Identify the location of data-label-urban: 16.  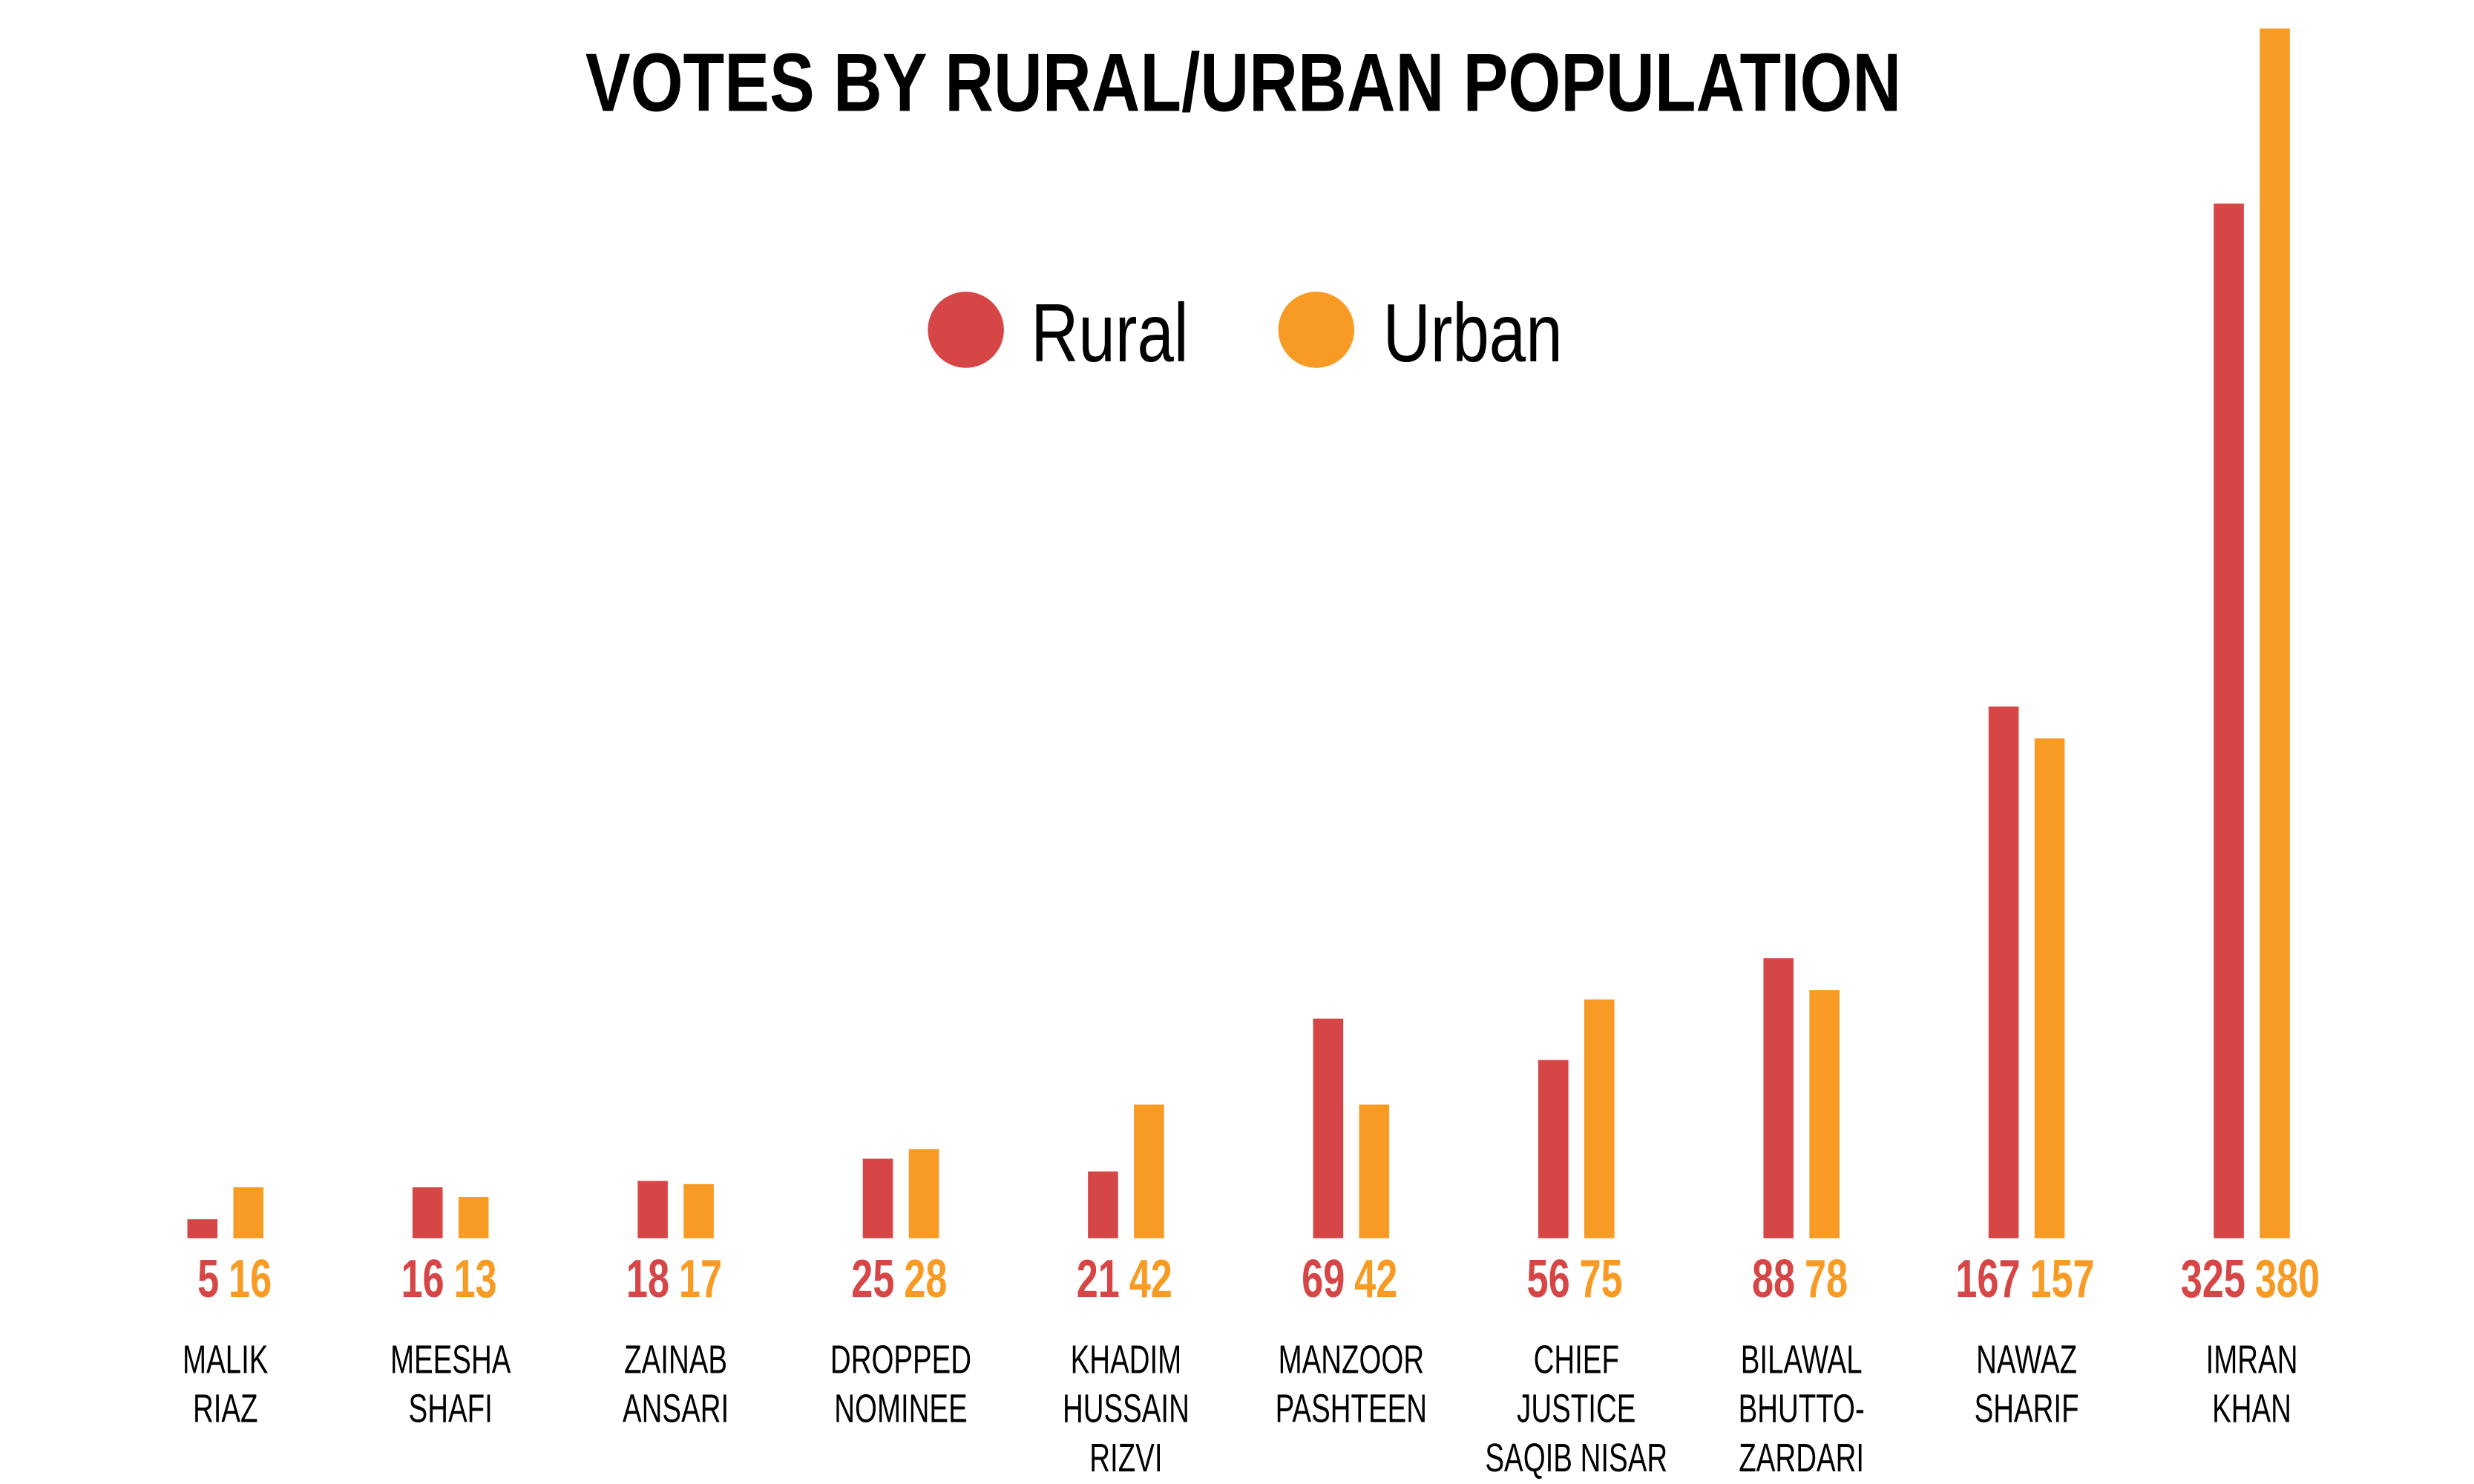
(250, 1279).